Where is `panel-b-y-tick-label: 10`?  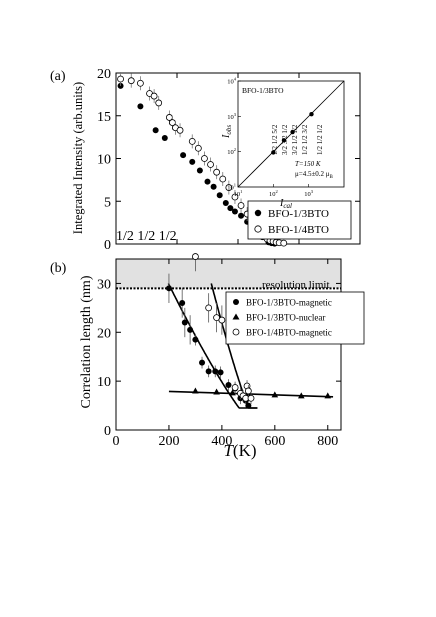 panel-b-y-tick-label: 10 is located at coordinates (104, 382).